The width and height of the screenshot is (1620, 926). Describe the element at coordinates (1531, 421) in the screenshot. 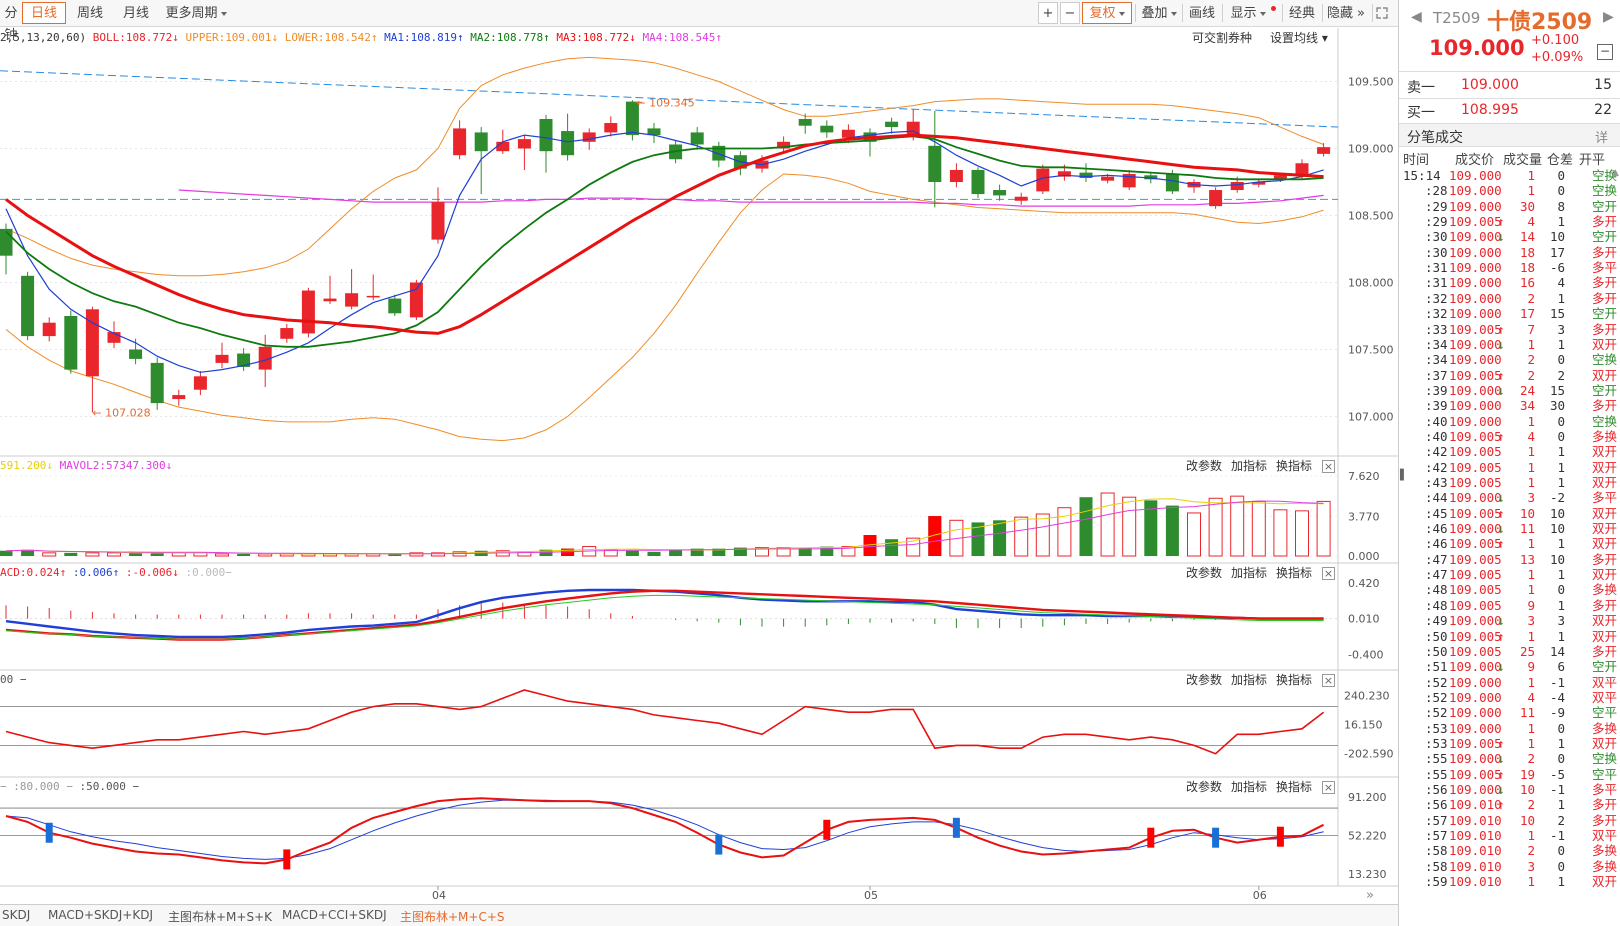

I see `trade-volume: 1` at that location.